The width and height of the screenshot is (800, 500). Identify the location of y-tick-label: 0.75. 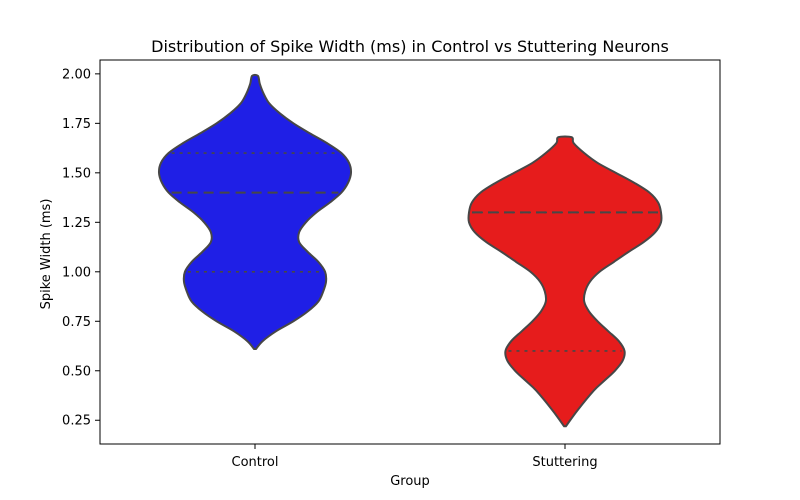
(76, 322).